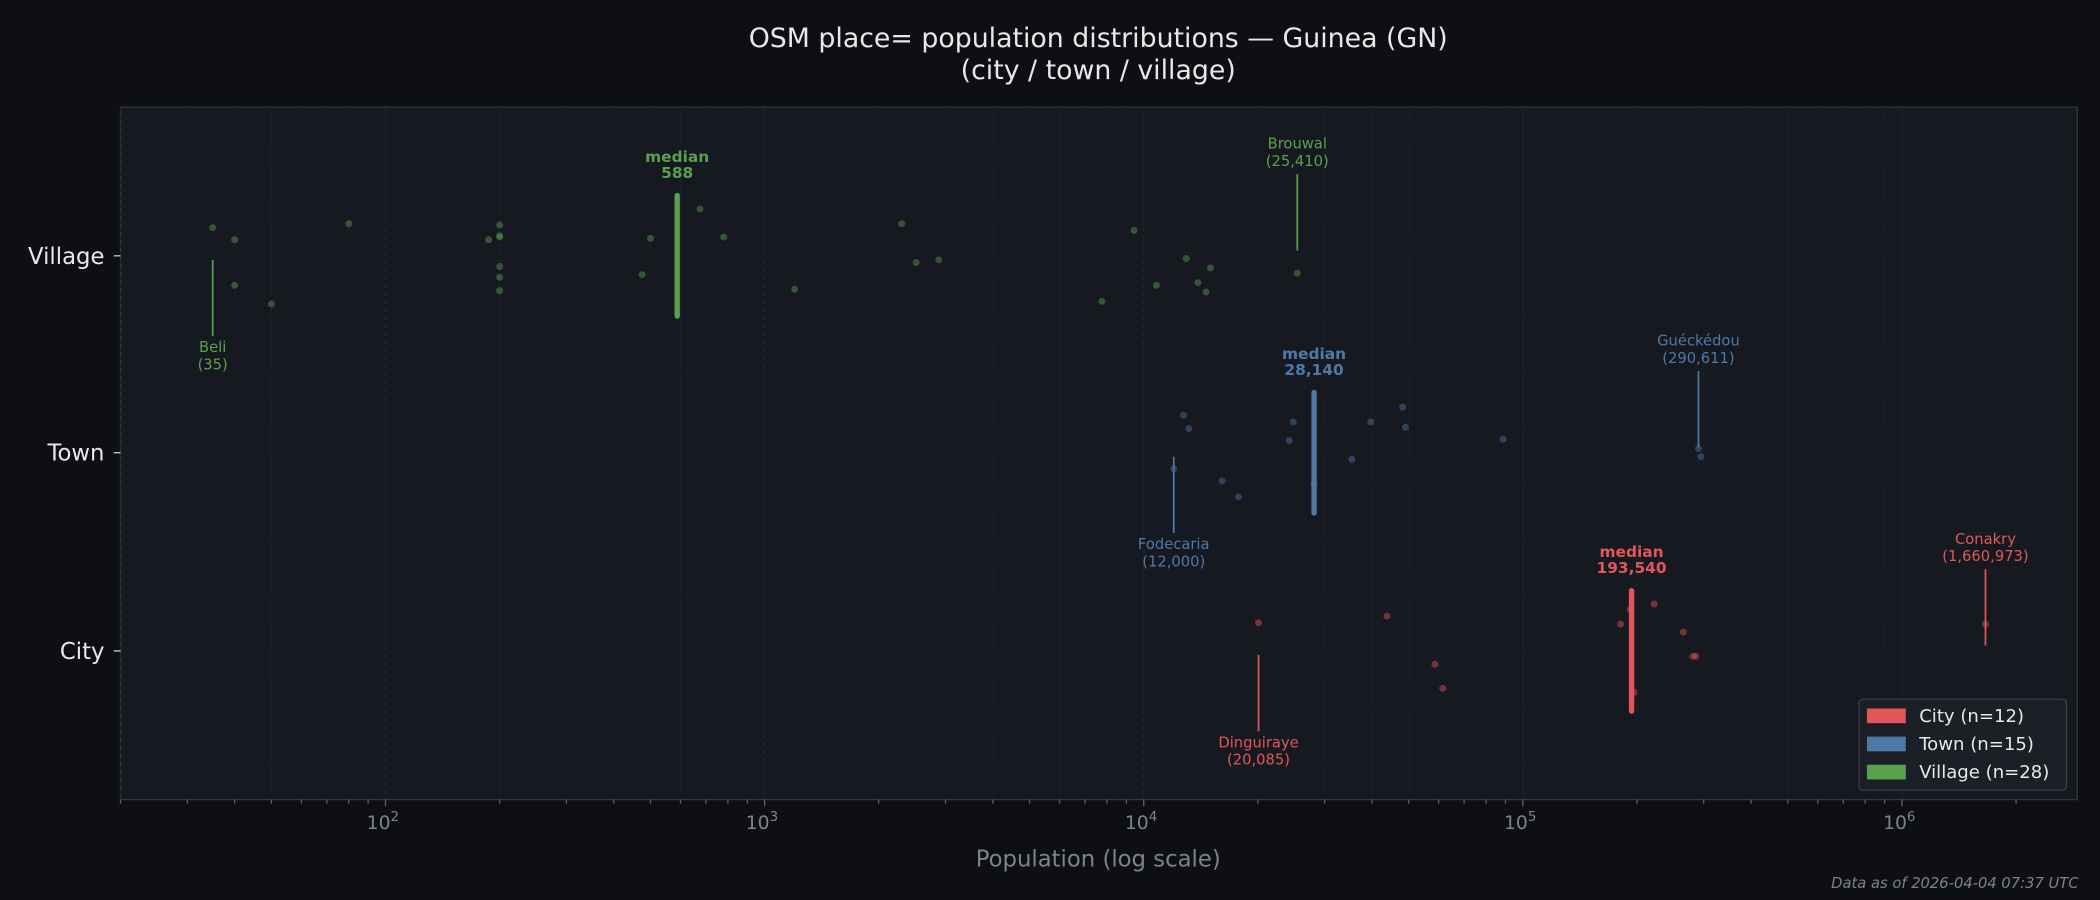 This screenshot has width=2100, height=900. Describe the element at coordinates (1532, 817) in the screenshot. I see `x-tick-exponent: 5` at that location.